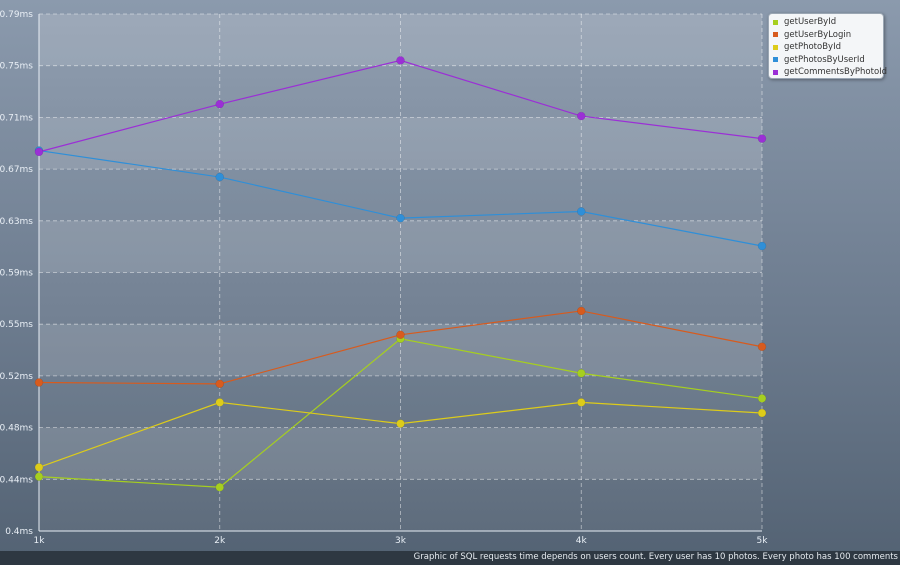  Describe the element at coordinates (16, 377) in the screenshot. I see `y-tick-label: 0.52ms` at that location.